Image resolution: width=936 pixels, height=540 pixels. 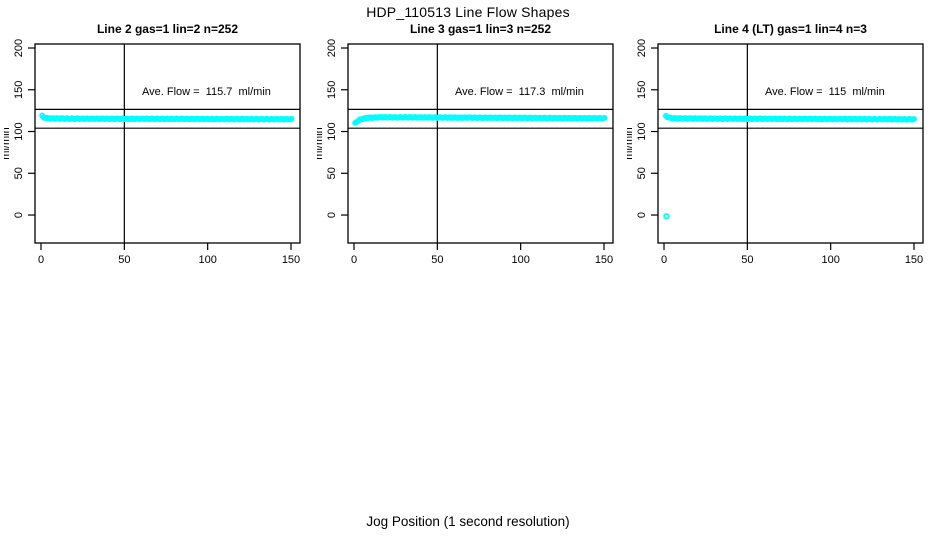 I want to click on panel-title: Line 3 gas=1 lin=3 n=252, so click(x=480, y=29).